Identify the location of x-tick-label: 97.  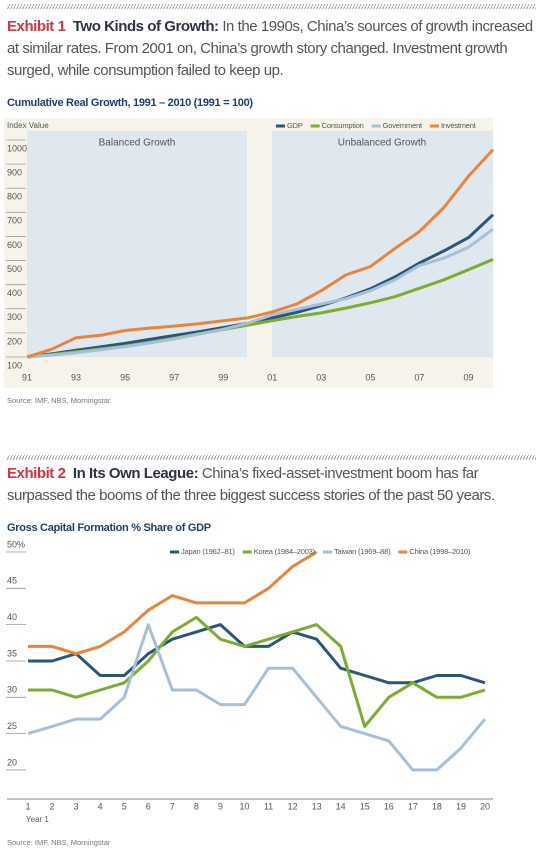
(174, 377).